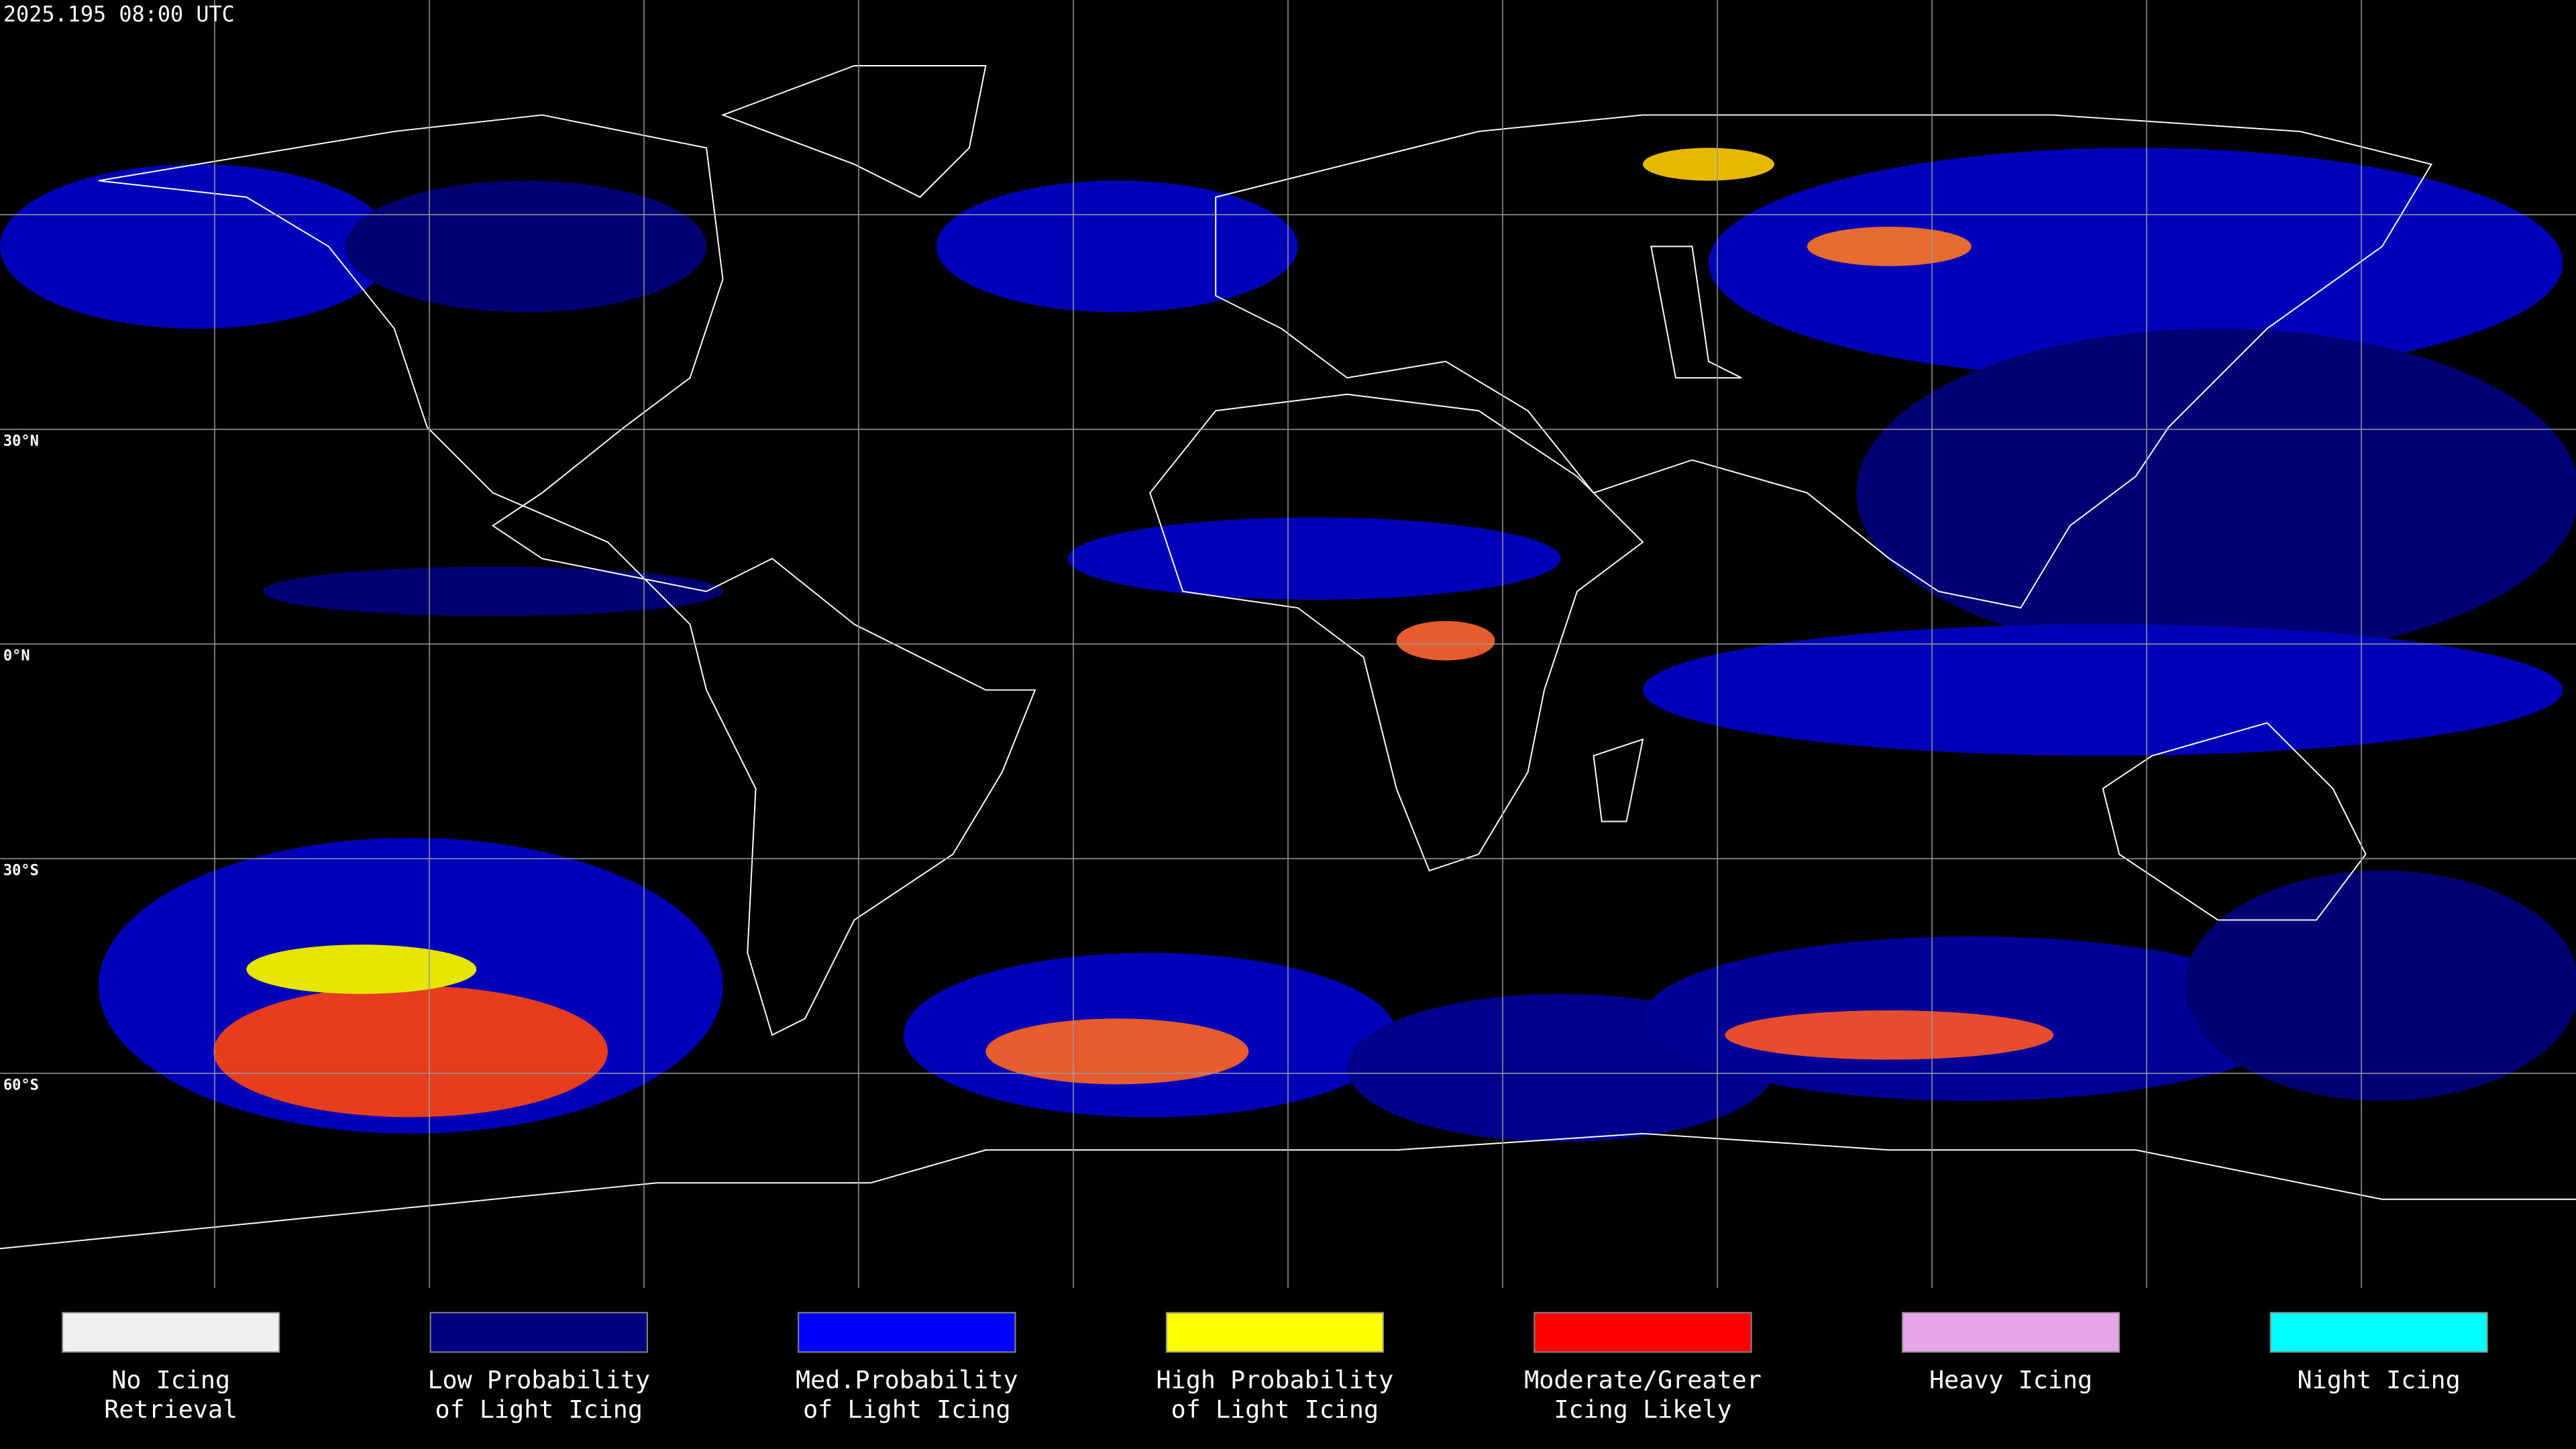 Image resolution: width=2576 pixels, height=1449 pixels. Describe the element at coordinates (1275, 1379) in the screenshot. I see `legend-label: High Probability` at that location.